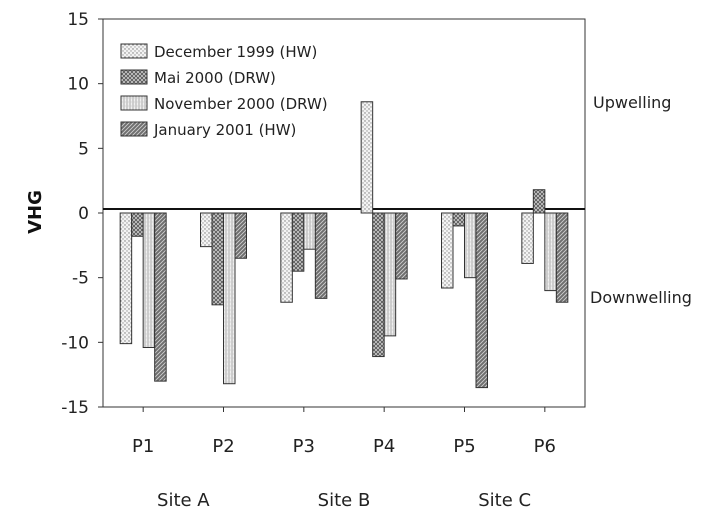 The height and width of the screenshot is (519, 703). Describe the element at coordinates (241, 104) in the screenshot. I see `legend-entry-label: November 2000 (DRW)` at that location.